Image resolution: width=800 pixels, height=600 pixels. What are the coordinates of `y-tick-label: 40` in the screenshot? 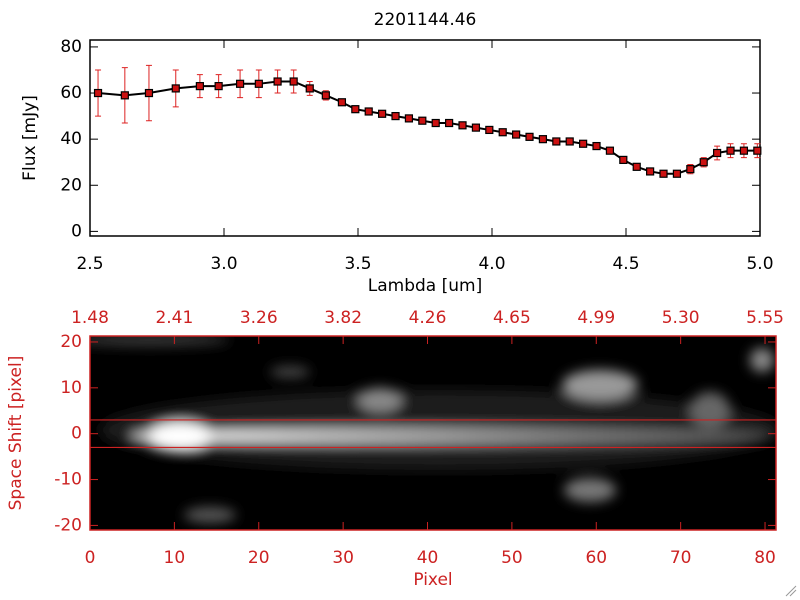 It's located at (71, 139).